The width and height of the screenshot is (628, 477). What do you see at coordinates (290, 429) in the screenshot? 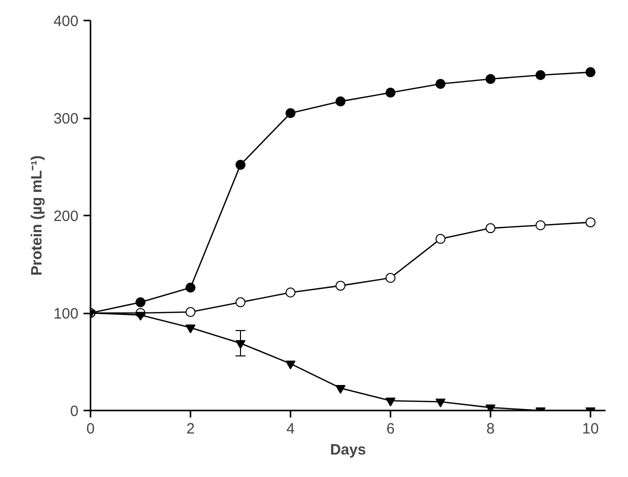
I see `x-tick-label: 4` at bounding box center [290, 429].